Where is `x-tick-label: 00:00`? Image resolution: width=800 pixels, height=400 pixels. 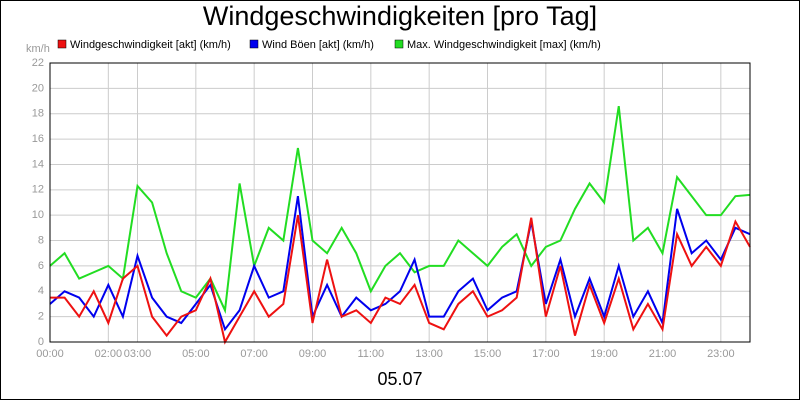
x-tick-label: 00:00 is located at coordinates (50, 354).